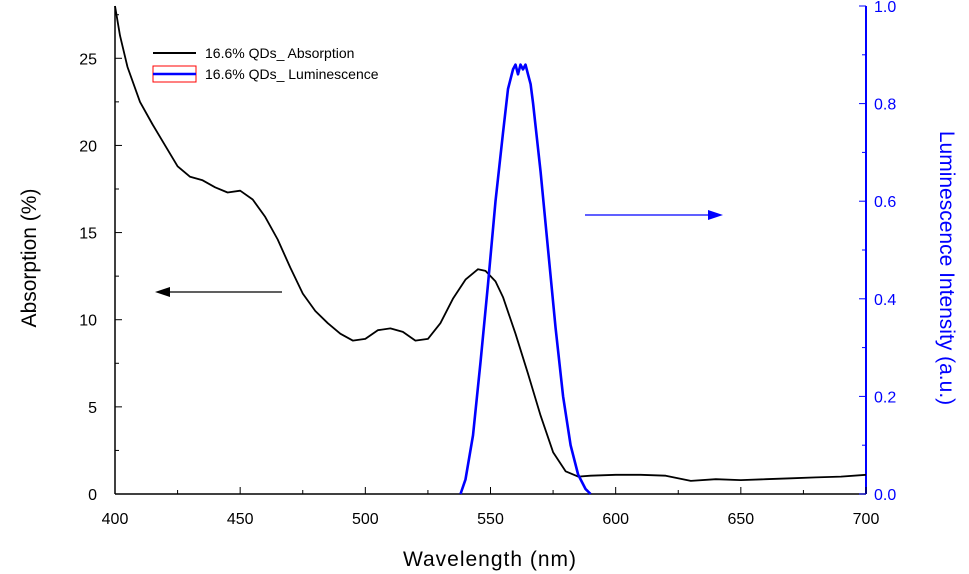 The height and width of the screenshot is (574, 969). What do you see at coordinates (88, 321) in the screenshot?
I see `left-y-tick-label: 10` at bounding box center [88, 321].